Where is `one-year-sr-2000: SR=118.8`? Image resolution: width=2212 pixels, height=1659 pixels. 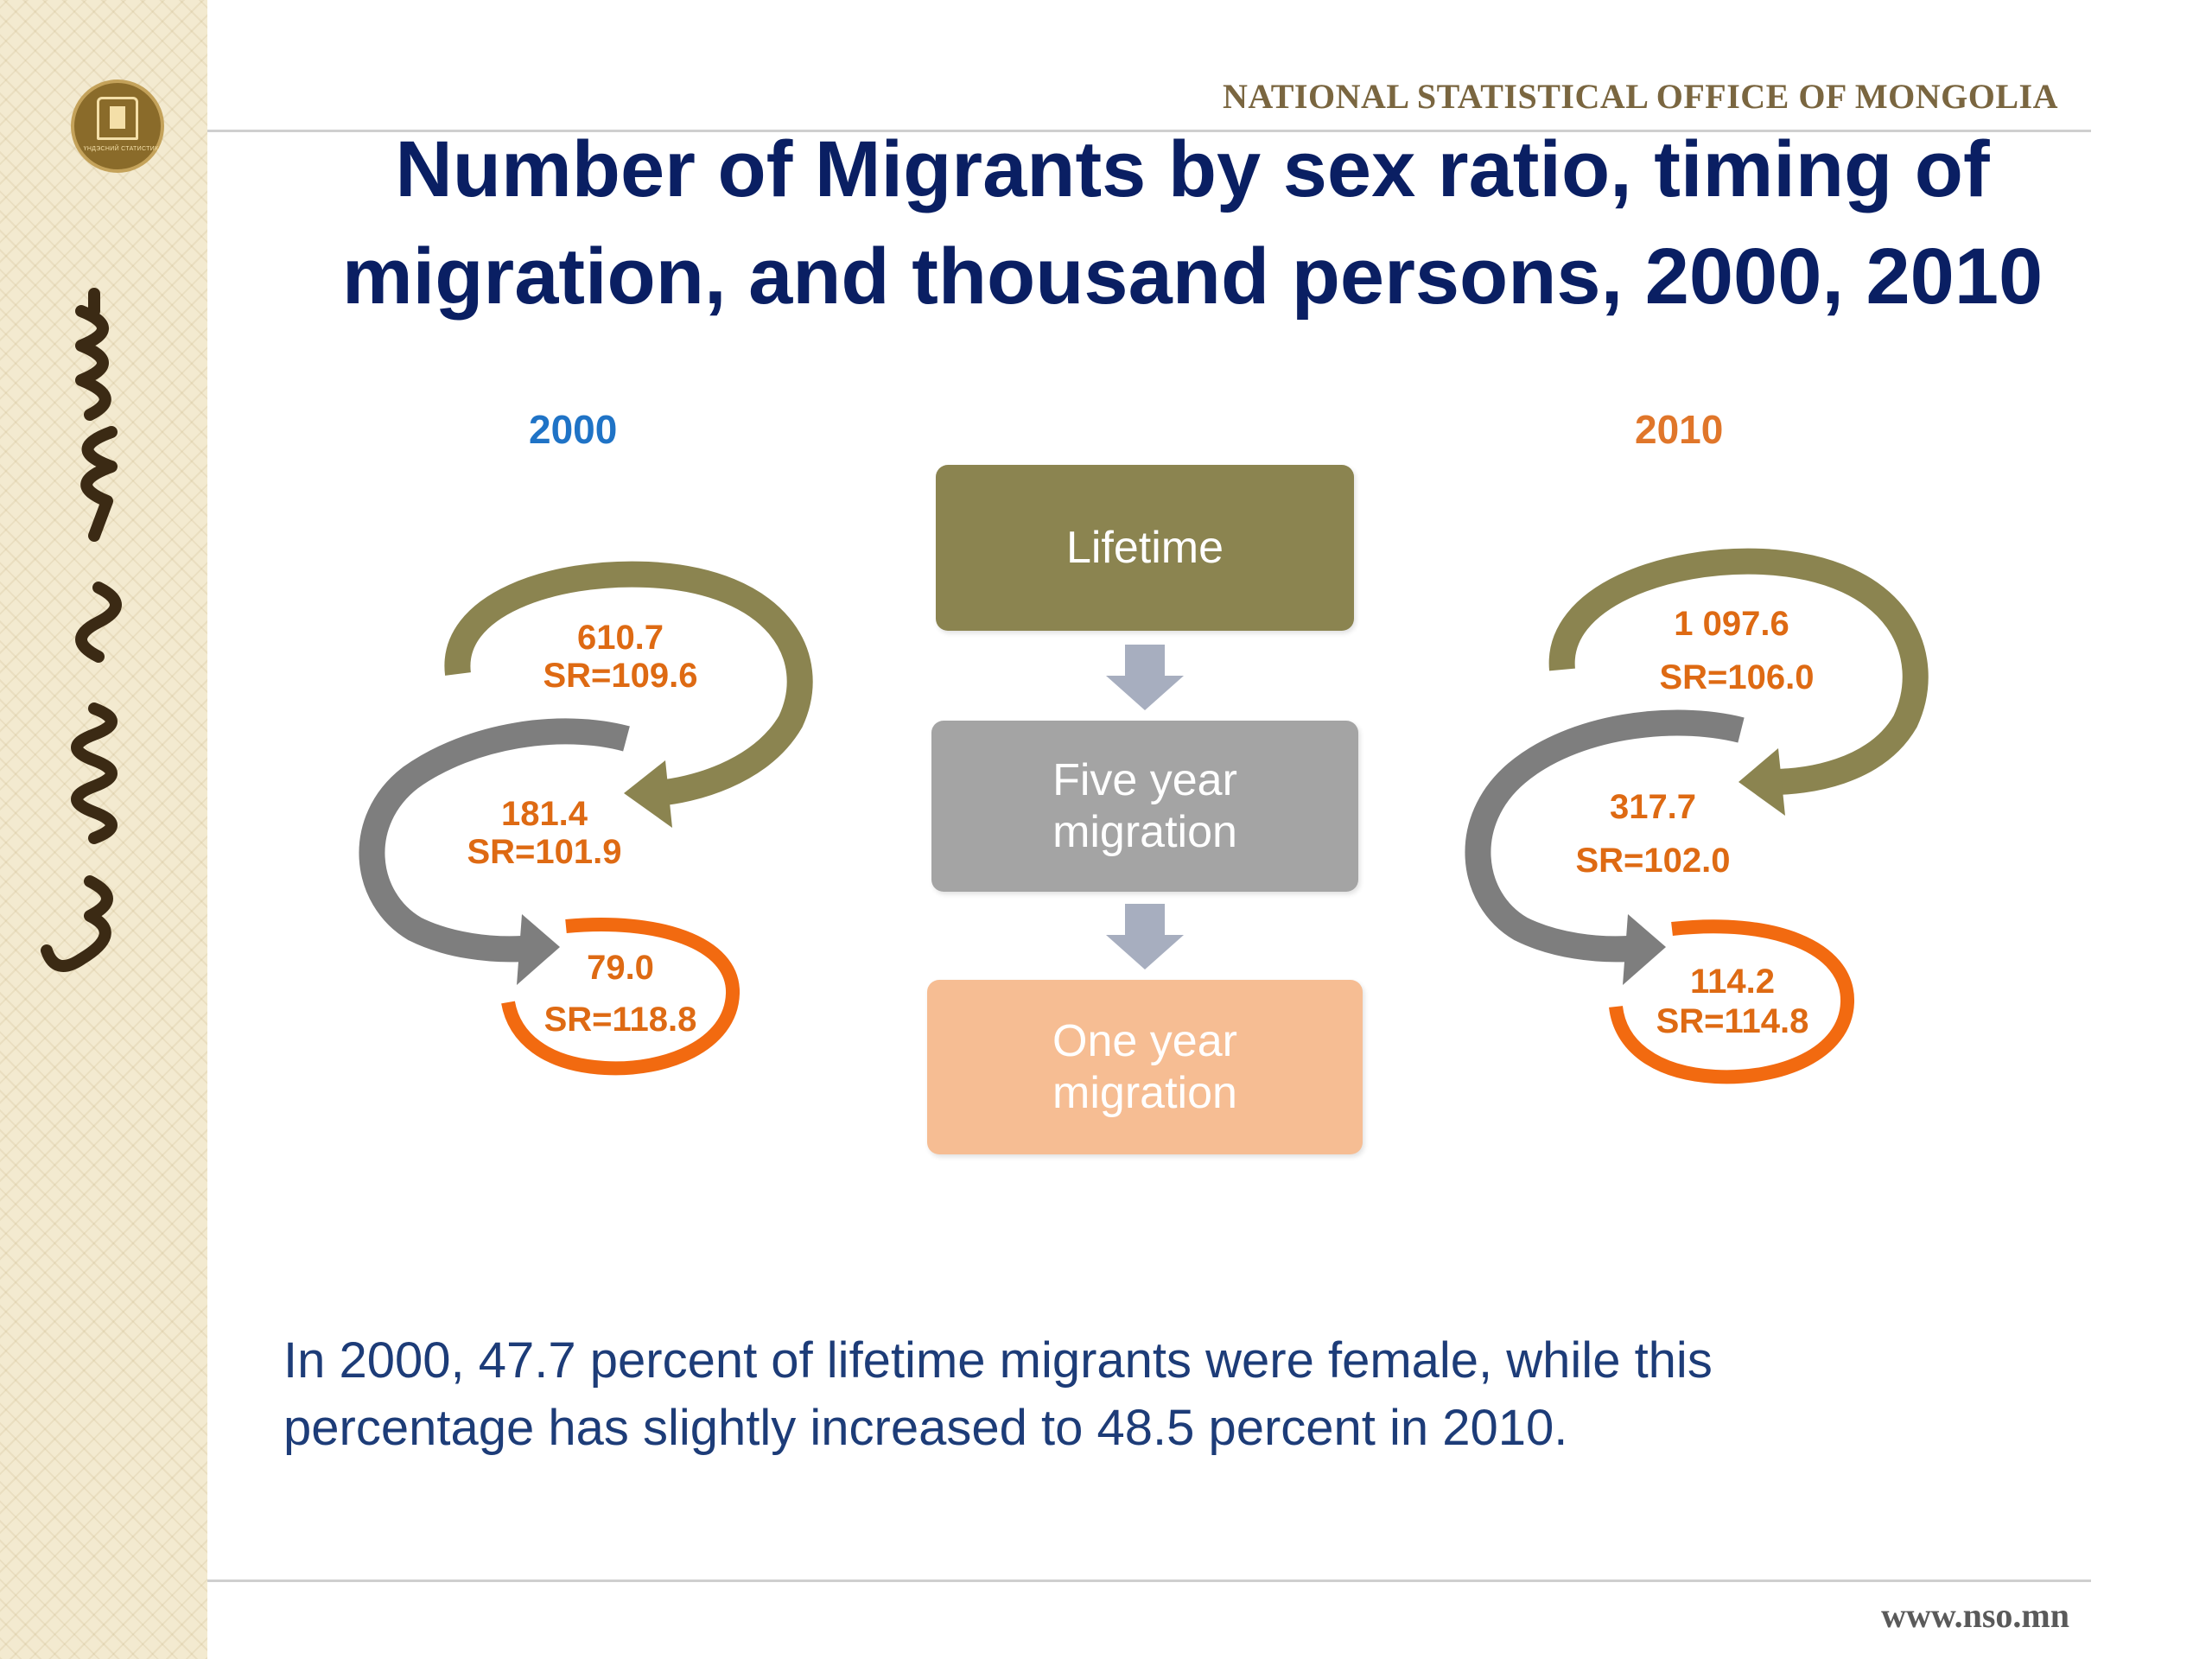
one-year-sr-2000: SR=118.8 is located at coordinates (620, 1020).